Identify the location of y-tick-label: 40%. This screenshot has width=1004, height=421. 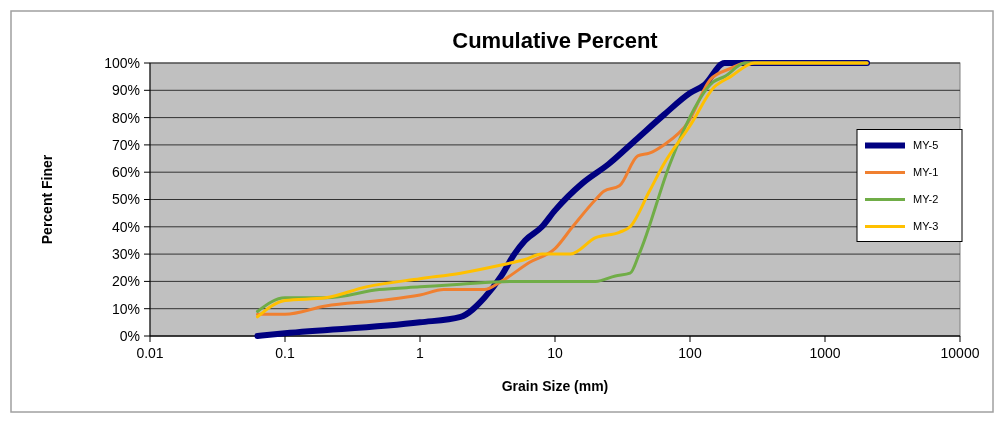
(125, 226).